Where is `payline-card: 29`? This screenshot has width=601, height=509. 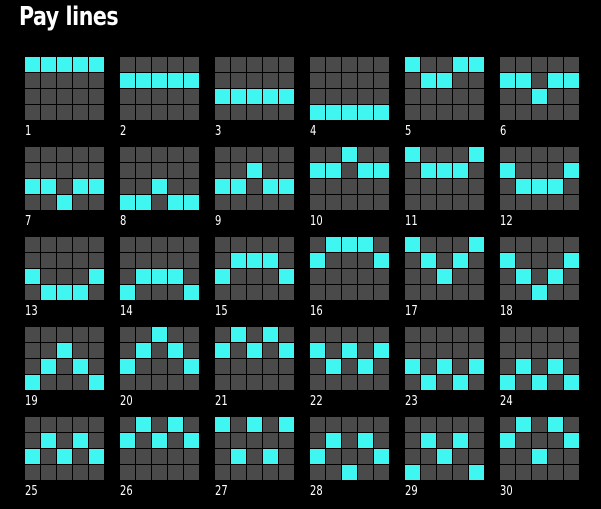
payline-card: 29 is located at coordinates (445, 461).